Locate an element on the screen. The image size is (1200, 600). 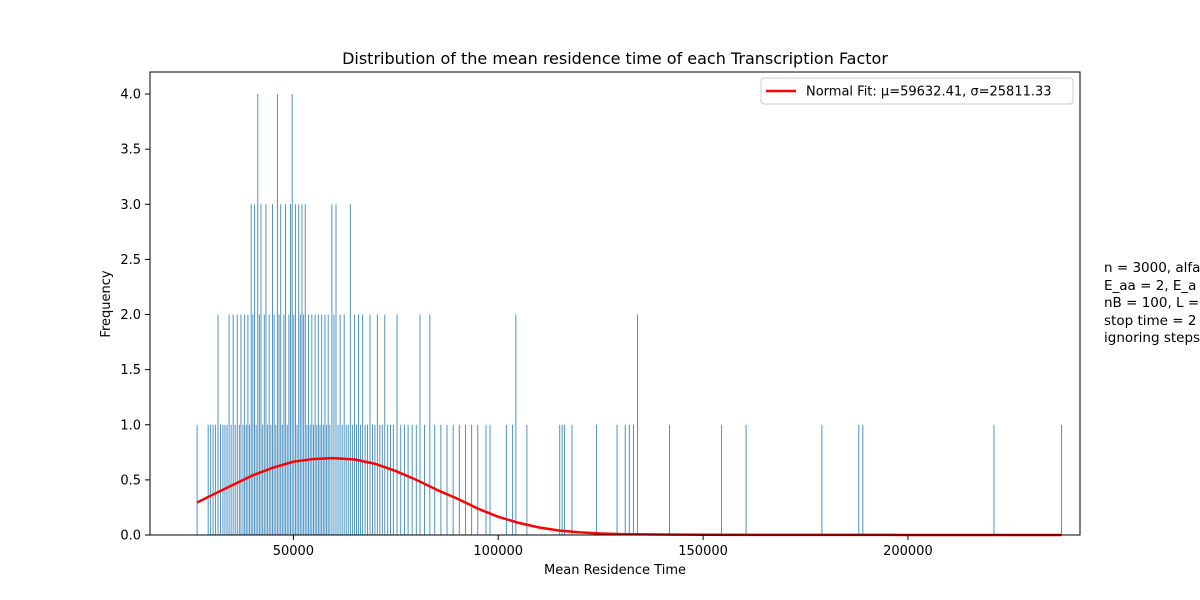
y-tick-label: 0.0 is located at coordinates (130, 536).